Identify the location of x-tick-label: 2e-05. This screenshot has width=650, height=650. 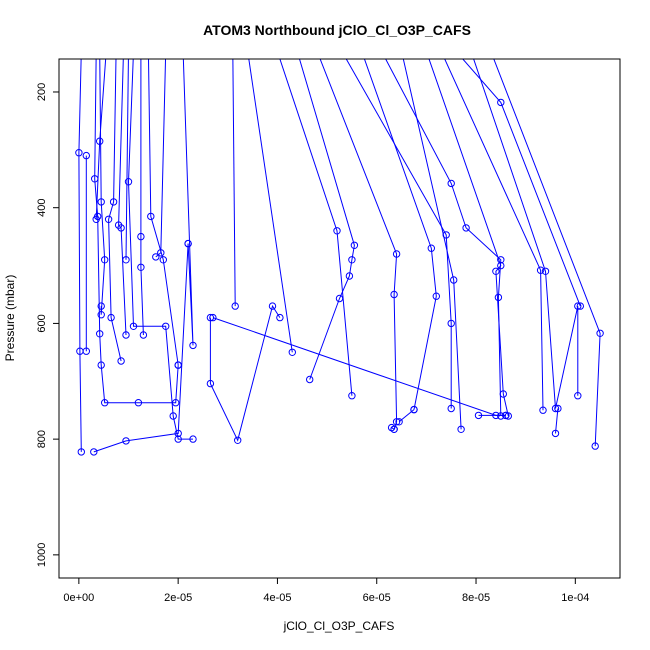
(178, 598).